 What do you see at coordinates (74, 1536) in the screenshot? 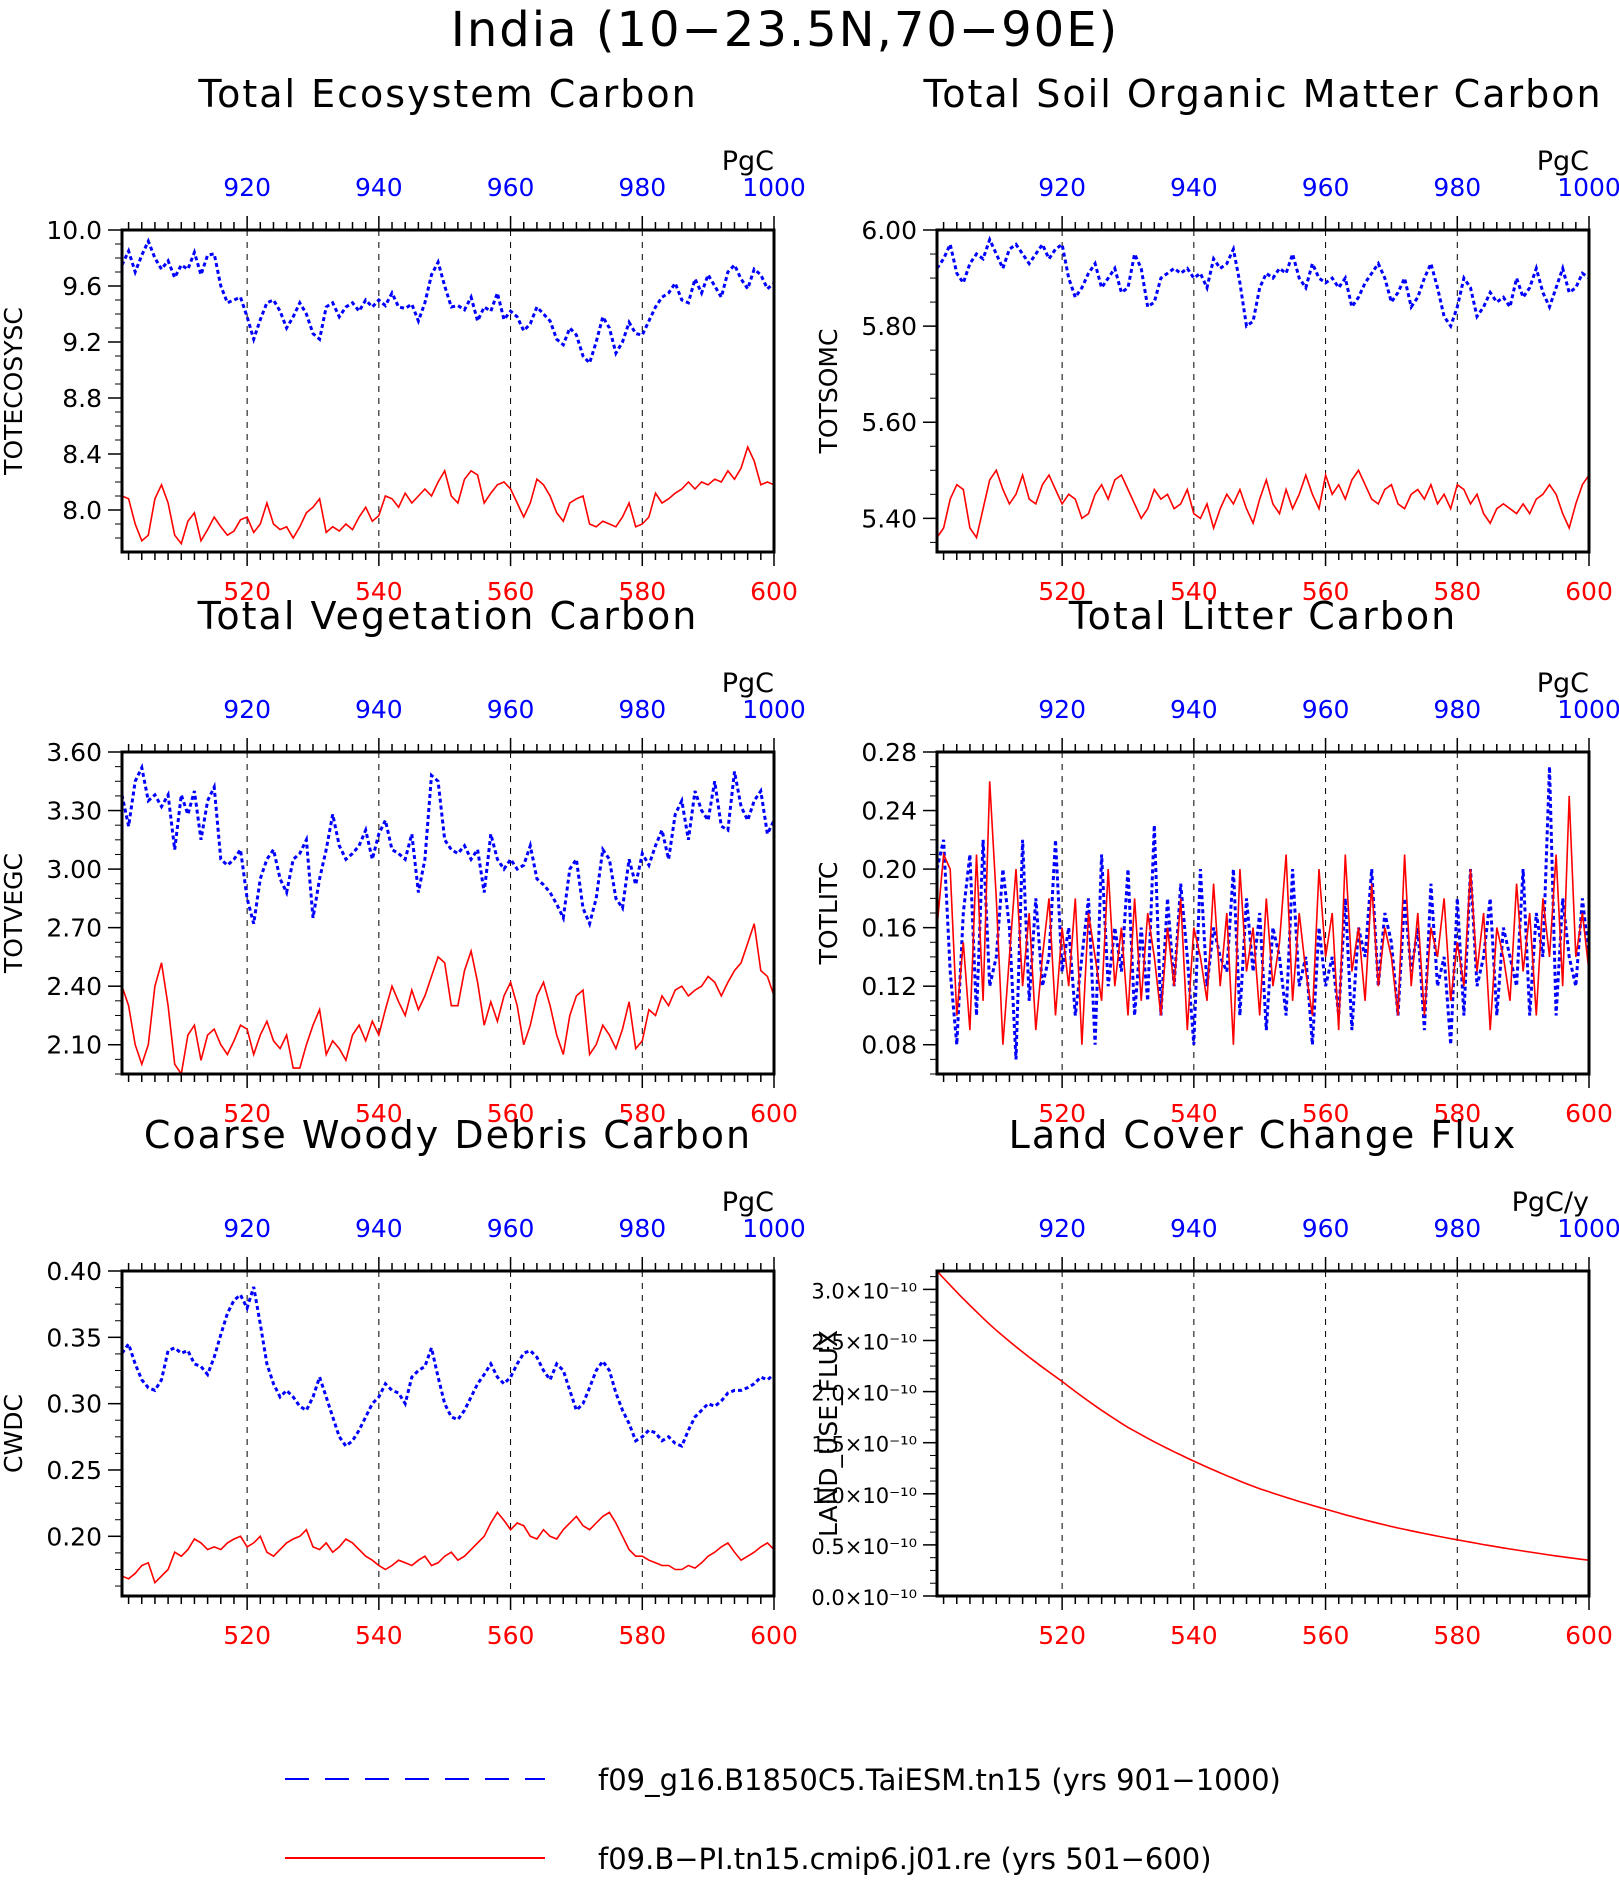
I see `y-tick-label: 0.20` at bounding box center [74, 1536].